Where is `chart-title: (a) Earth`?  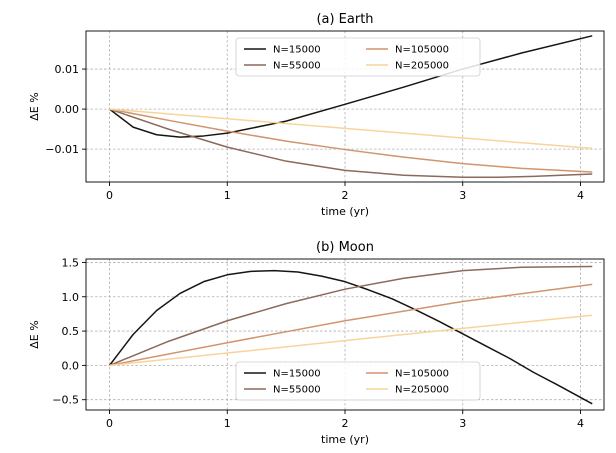 chart-title: (a) Earth is located at coordinates (344, 19).